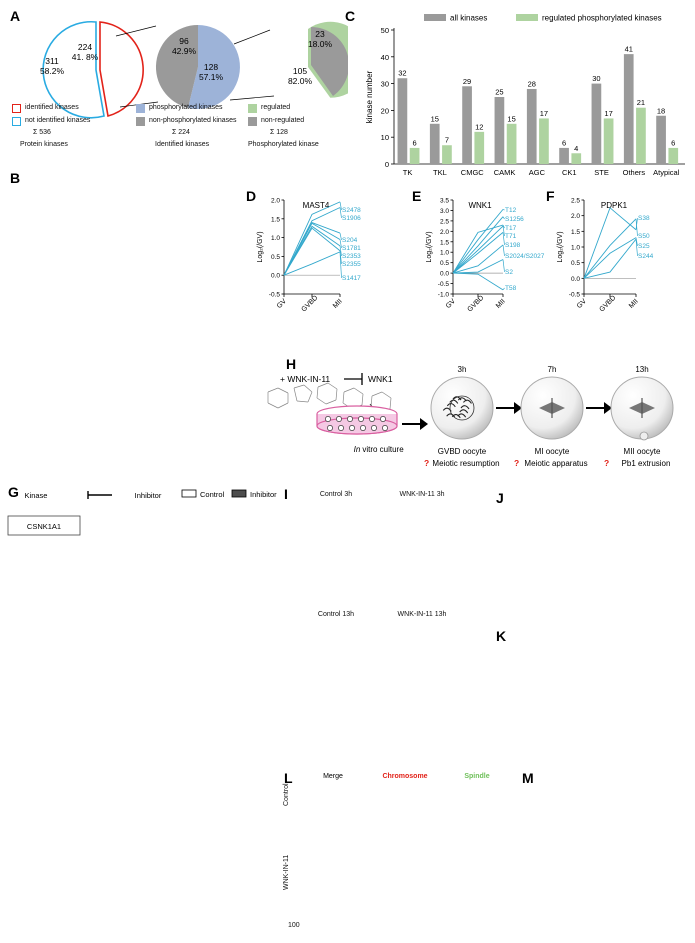  Describe the element at coordinates (555, 463) in the screenshot. I see `svg-text: Meiotic apparatus` at that location.